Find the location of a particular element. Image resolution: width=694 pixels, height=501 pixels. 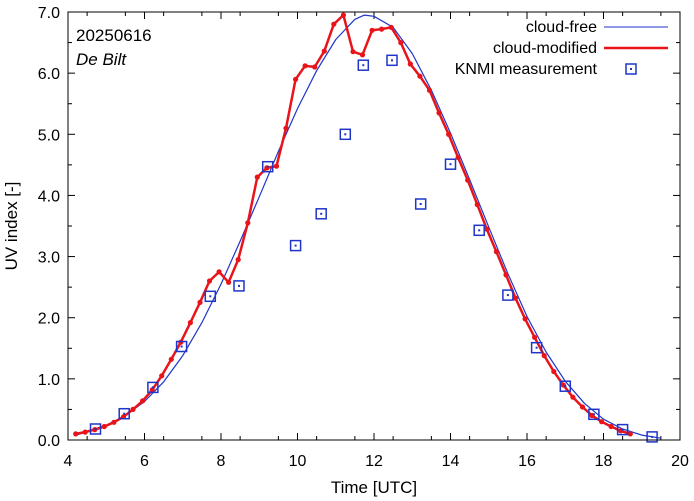

x-tick-label: 10 is located at coordinates (298, 461).